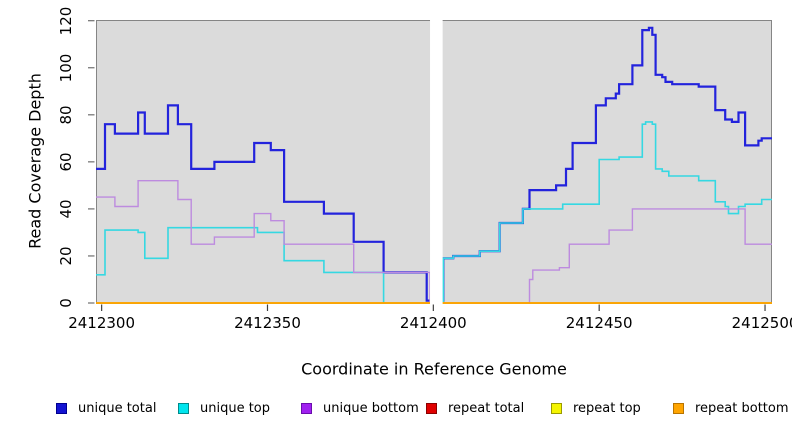 This screenshot has height=432, width=792. I want to click on y-tick-label-120: 120, so click(66, 21).